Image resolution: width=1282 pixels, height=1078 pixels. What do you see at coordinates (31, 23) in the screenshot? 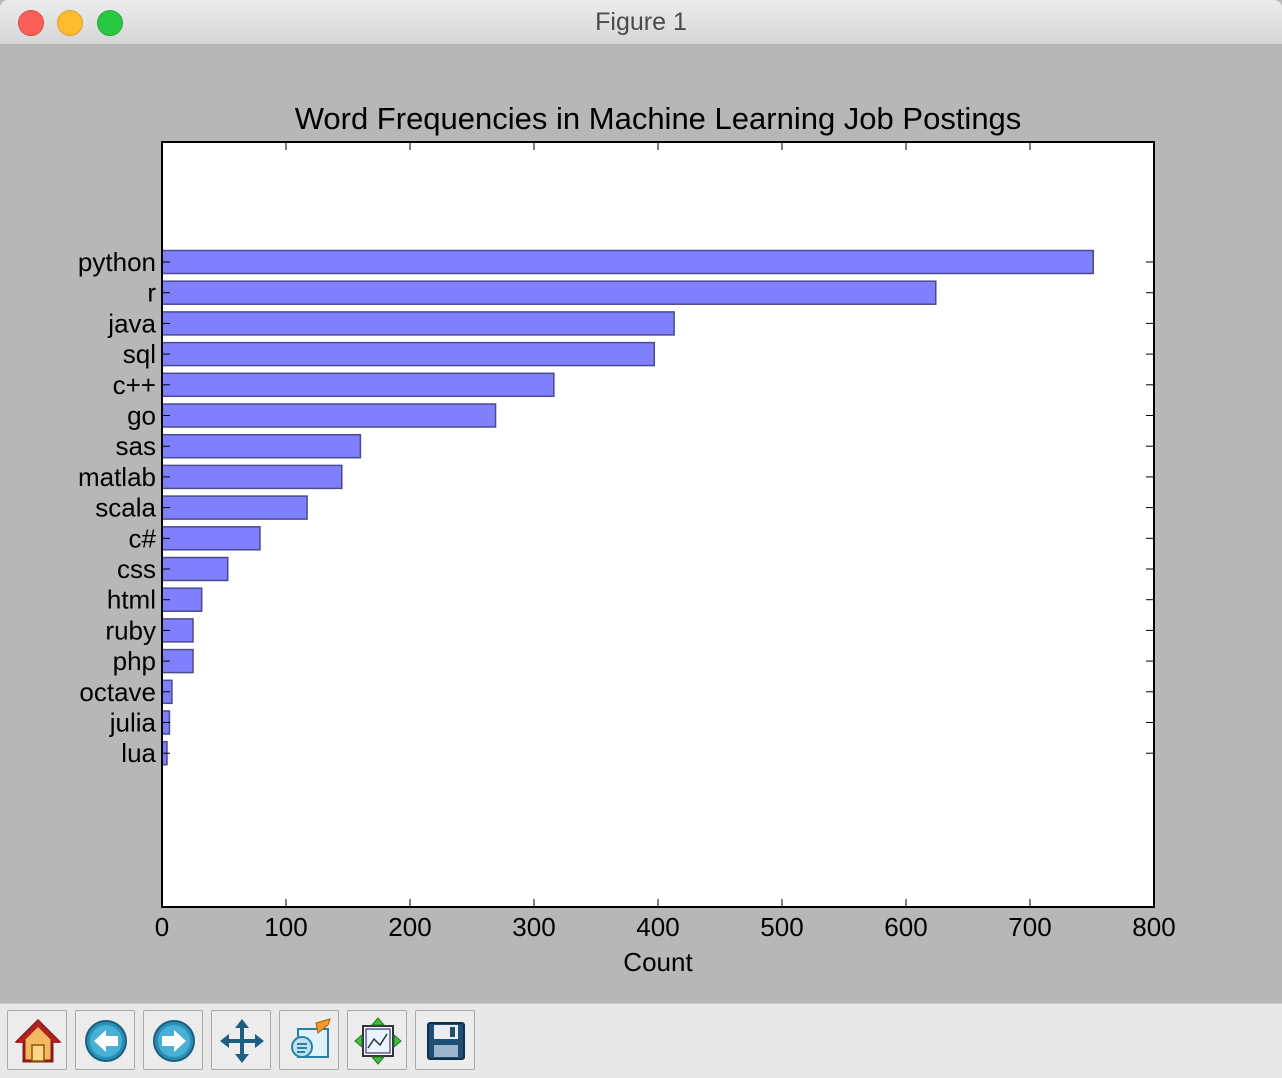
I see `close-window-button` at bounding box center [31, 23].